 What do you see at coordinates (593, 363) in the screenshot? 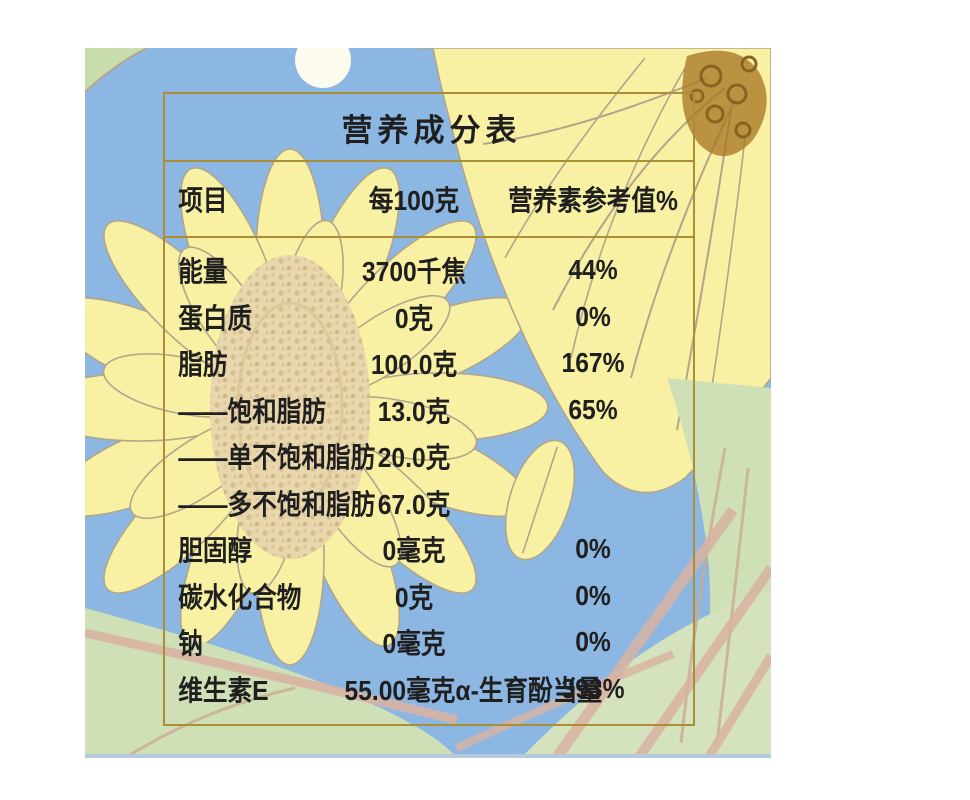
I see `nutrient-nrv: 167%` at bounding box center [593, 363].